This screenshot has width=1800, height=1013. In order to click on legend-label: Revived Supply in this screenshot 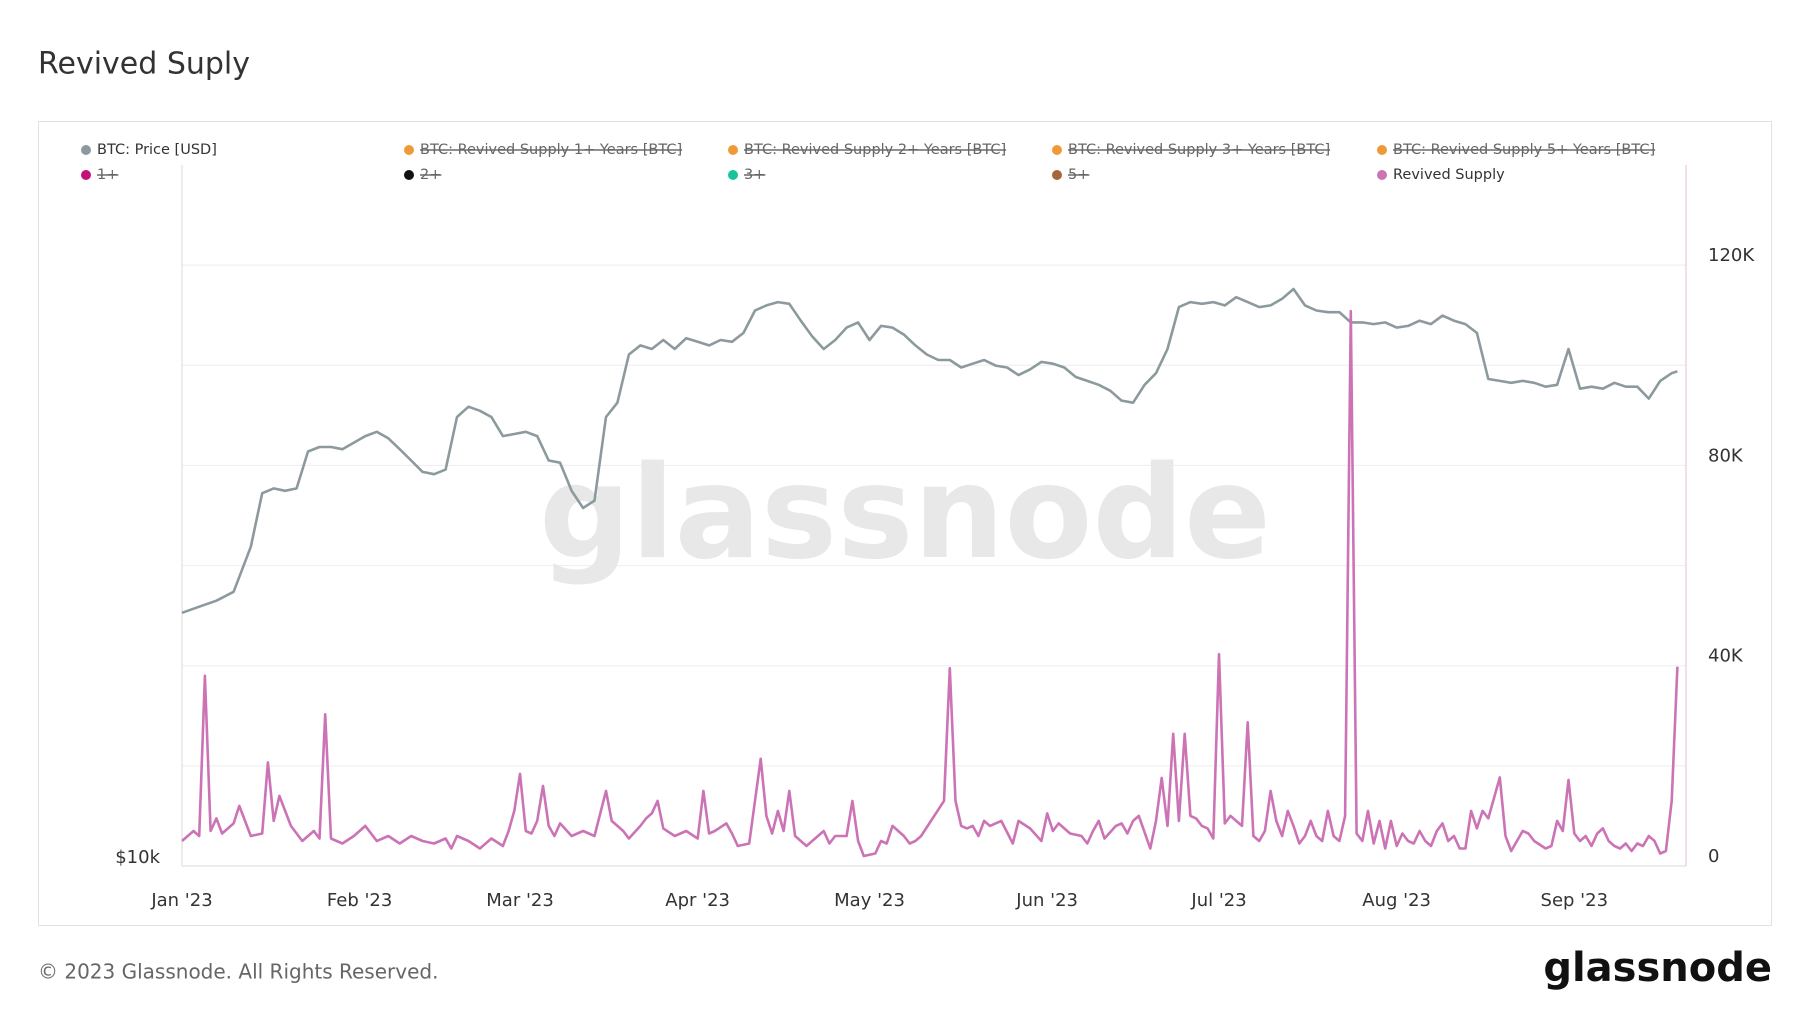, I will do `click(1449, 175)`.